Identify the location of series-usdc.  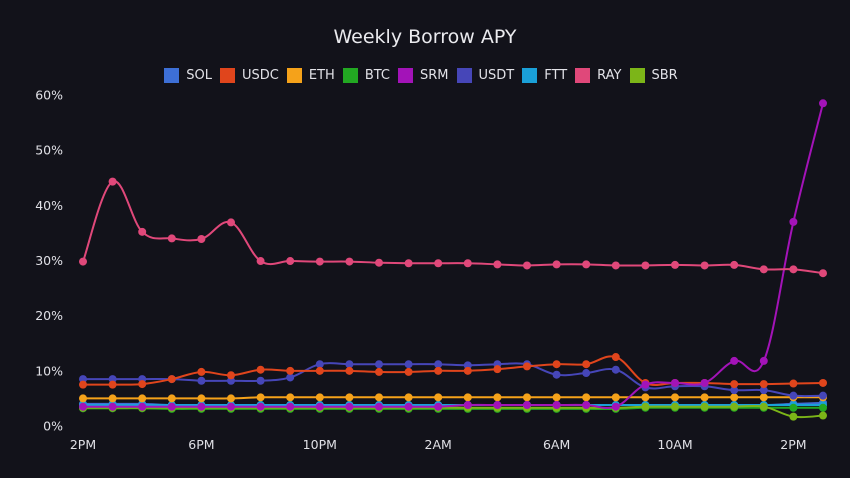
(453, 371).